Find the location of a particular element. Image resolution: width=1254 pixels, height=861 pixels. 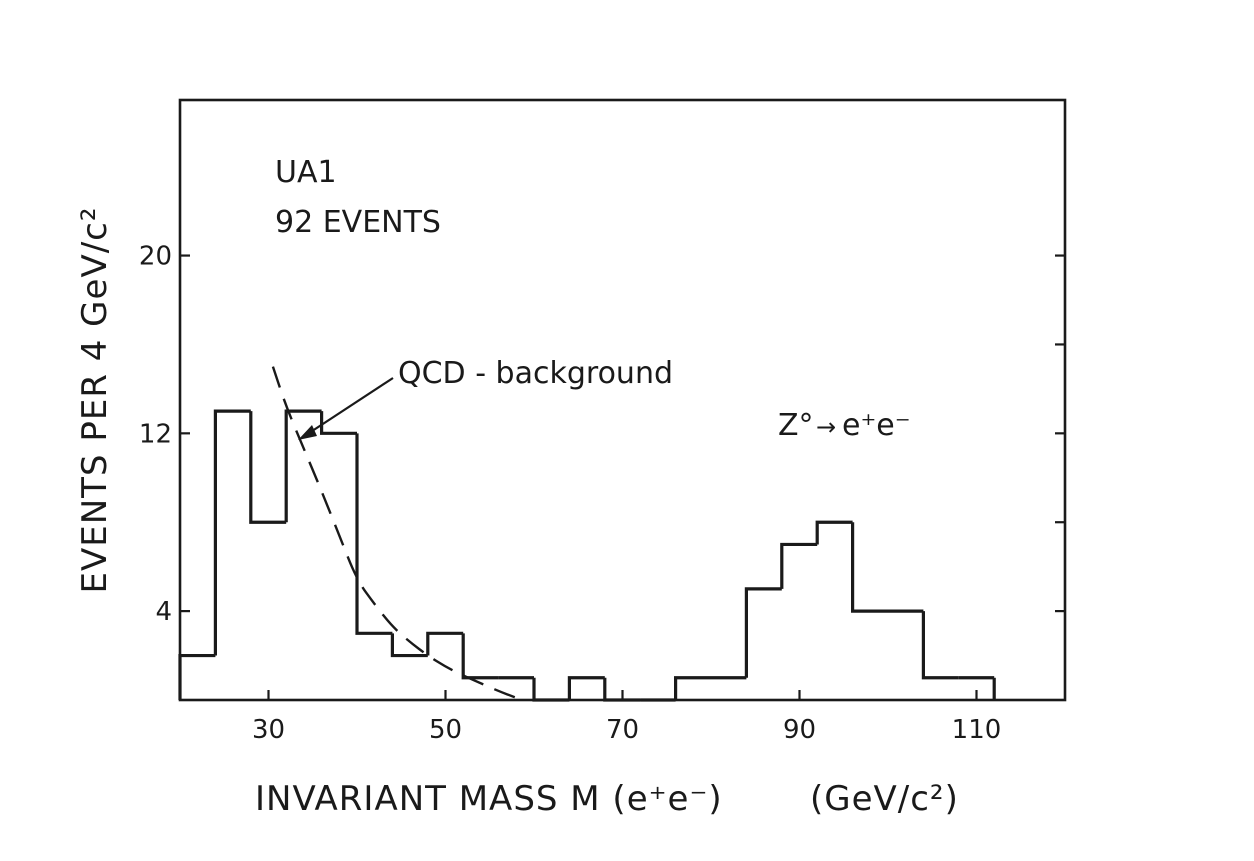

annotation-z-decay: Z° → e⁺e⁻ is located at coordinates (844, 425).